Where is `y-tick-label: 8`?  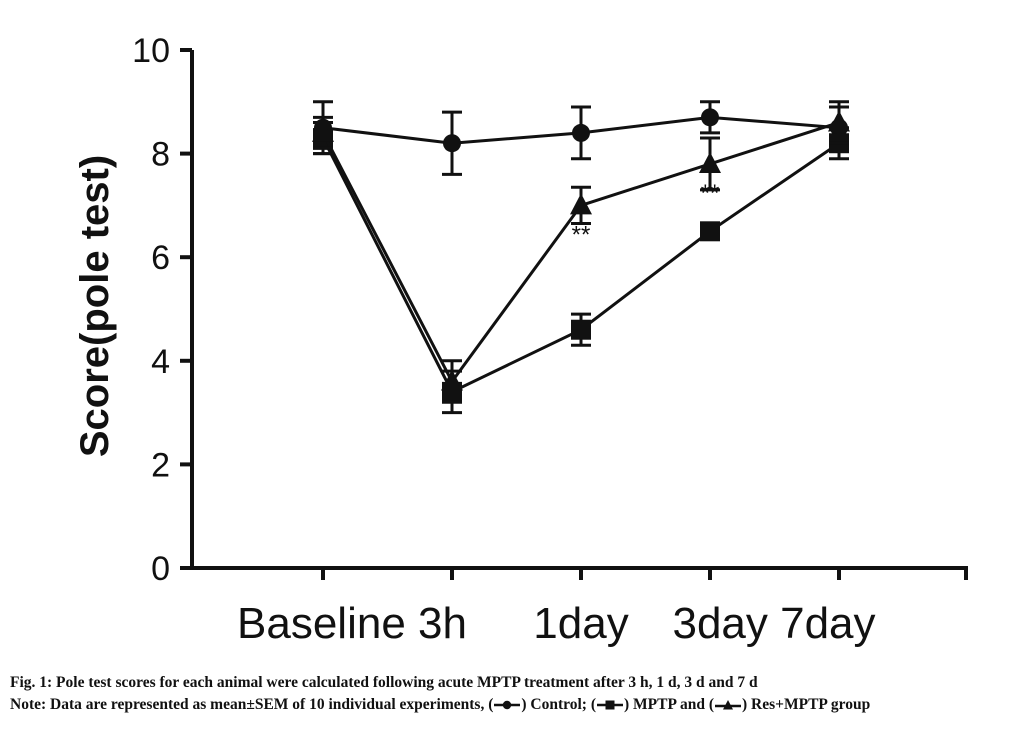 y-tick-label: 8 is located at coordinates (160, 155).